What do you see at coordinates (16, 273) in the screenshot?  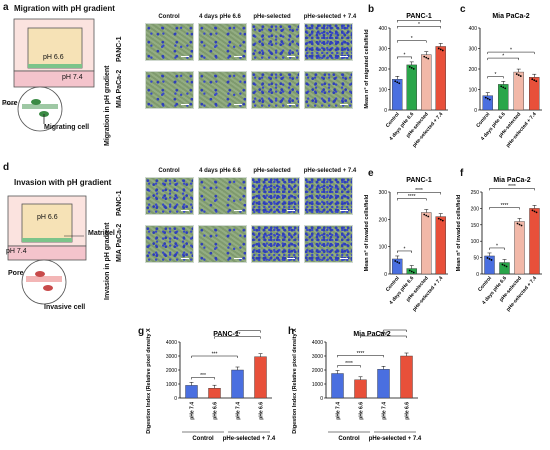 I see `pore-label: Pore` at bounding box center [16, 273].